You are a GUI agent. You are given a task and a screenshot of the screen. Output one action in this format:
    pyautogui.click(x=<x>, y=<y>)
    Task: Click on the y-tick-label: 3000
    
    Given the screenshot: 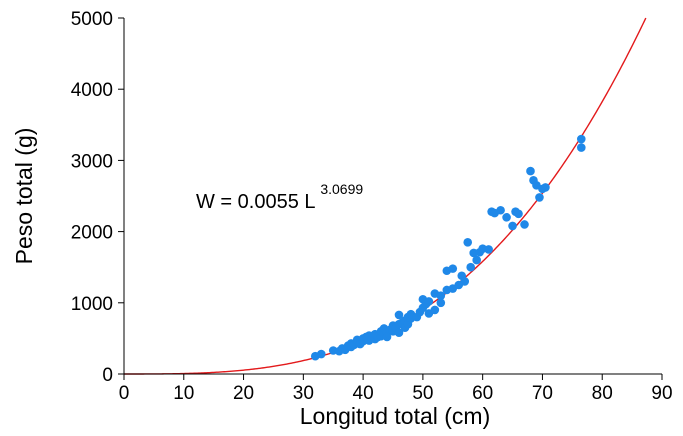 What is the action you would take?
    pyautogui.click(x=92, y=161)
    